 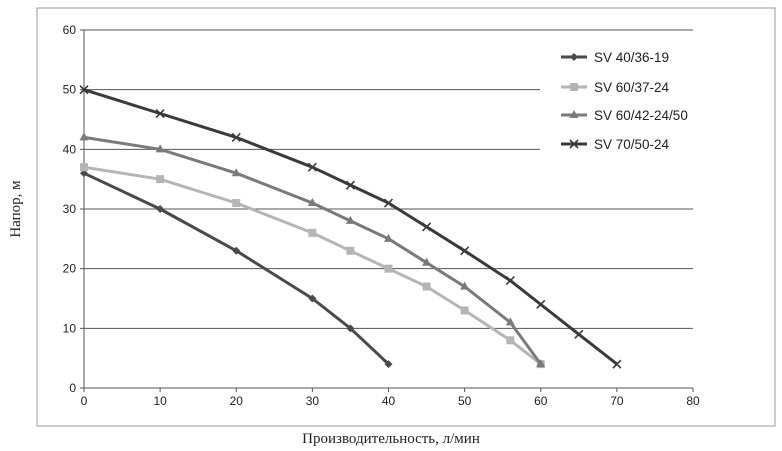 I want to click on legend-label: SV 60/42-24/50, so click(x=641, y=115).